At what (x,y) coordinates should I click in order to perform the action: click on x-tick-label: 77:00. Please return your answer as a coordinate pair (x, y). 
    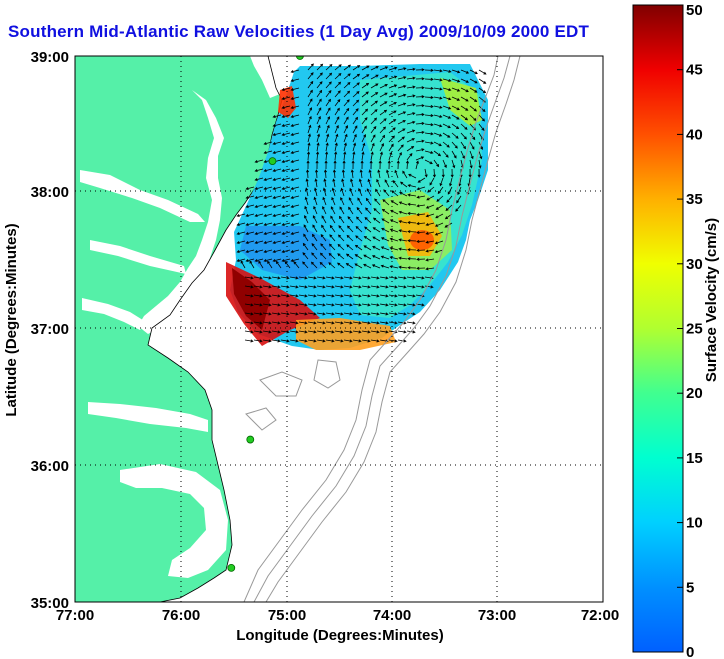
    Looking at the image, I should click on (75, 615).